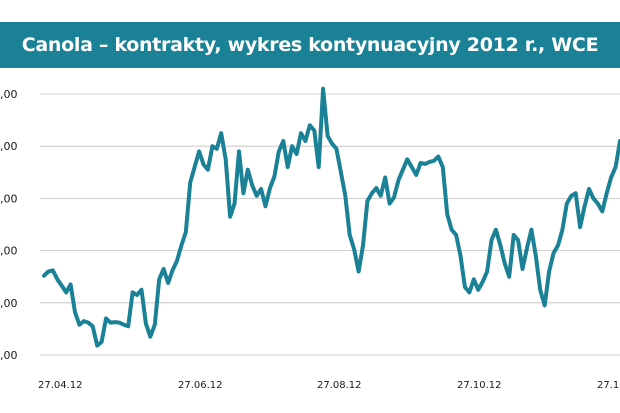 The image size is (620, 413). I want to click on y-tick-labels: ,00 ,00 ,00 ,00 ,00 ,00, so click(9, 225).